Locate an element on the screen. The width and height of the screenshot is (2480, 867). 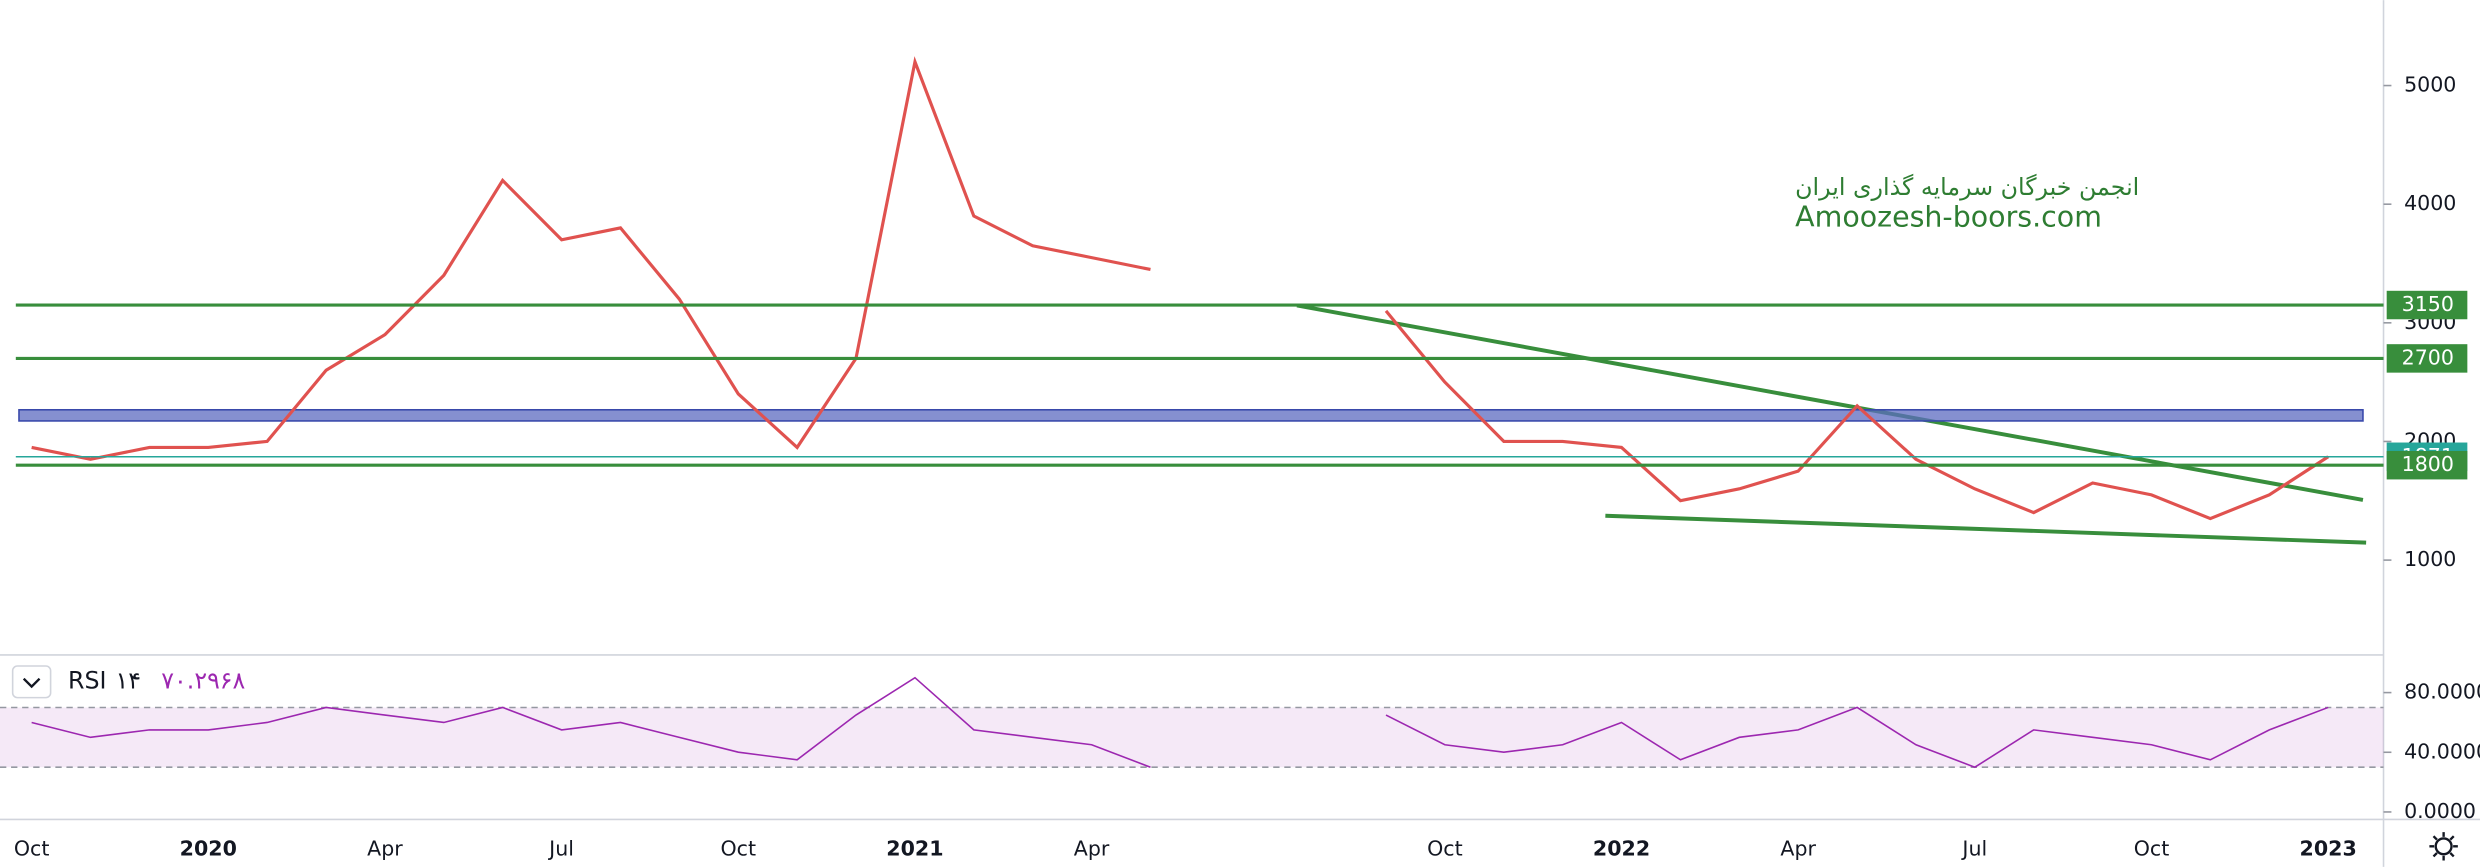
x-tick-label: 2021 is located at coordinates (914, 848).